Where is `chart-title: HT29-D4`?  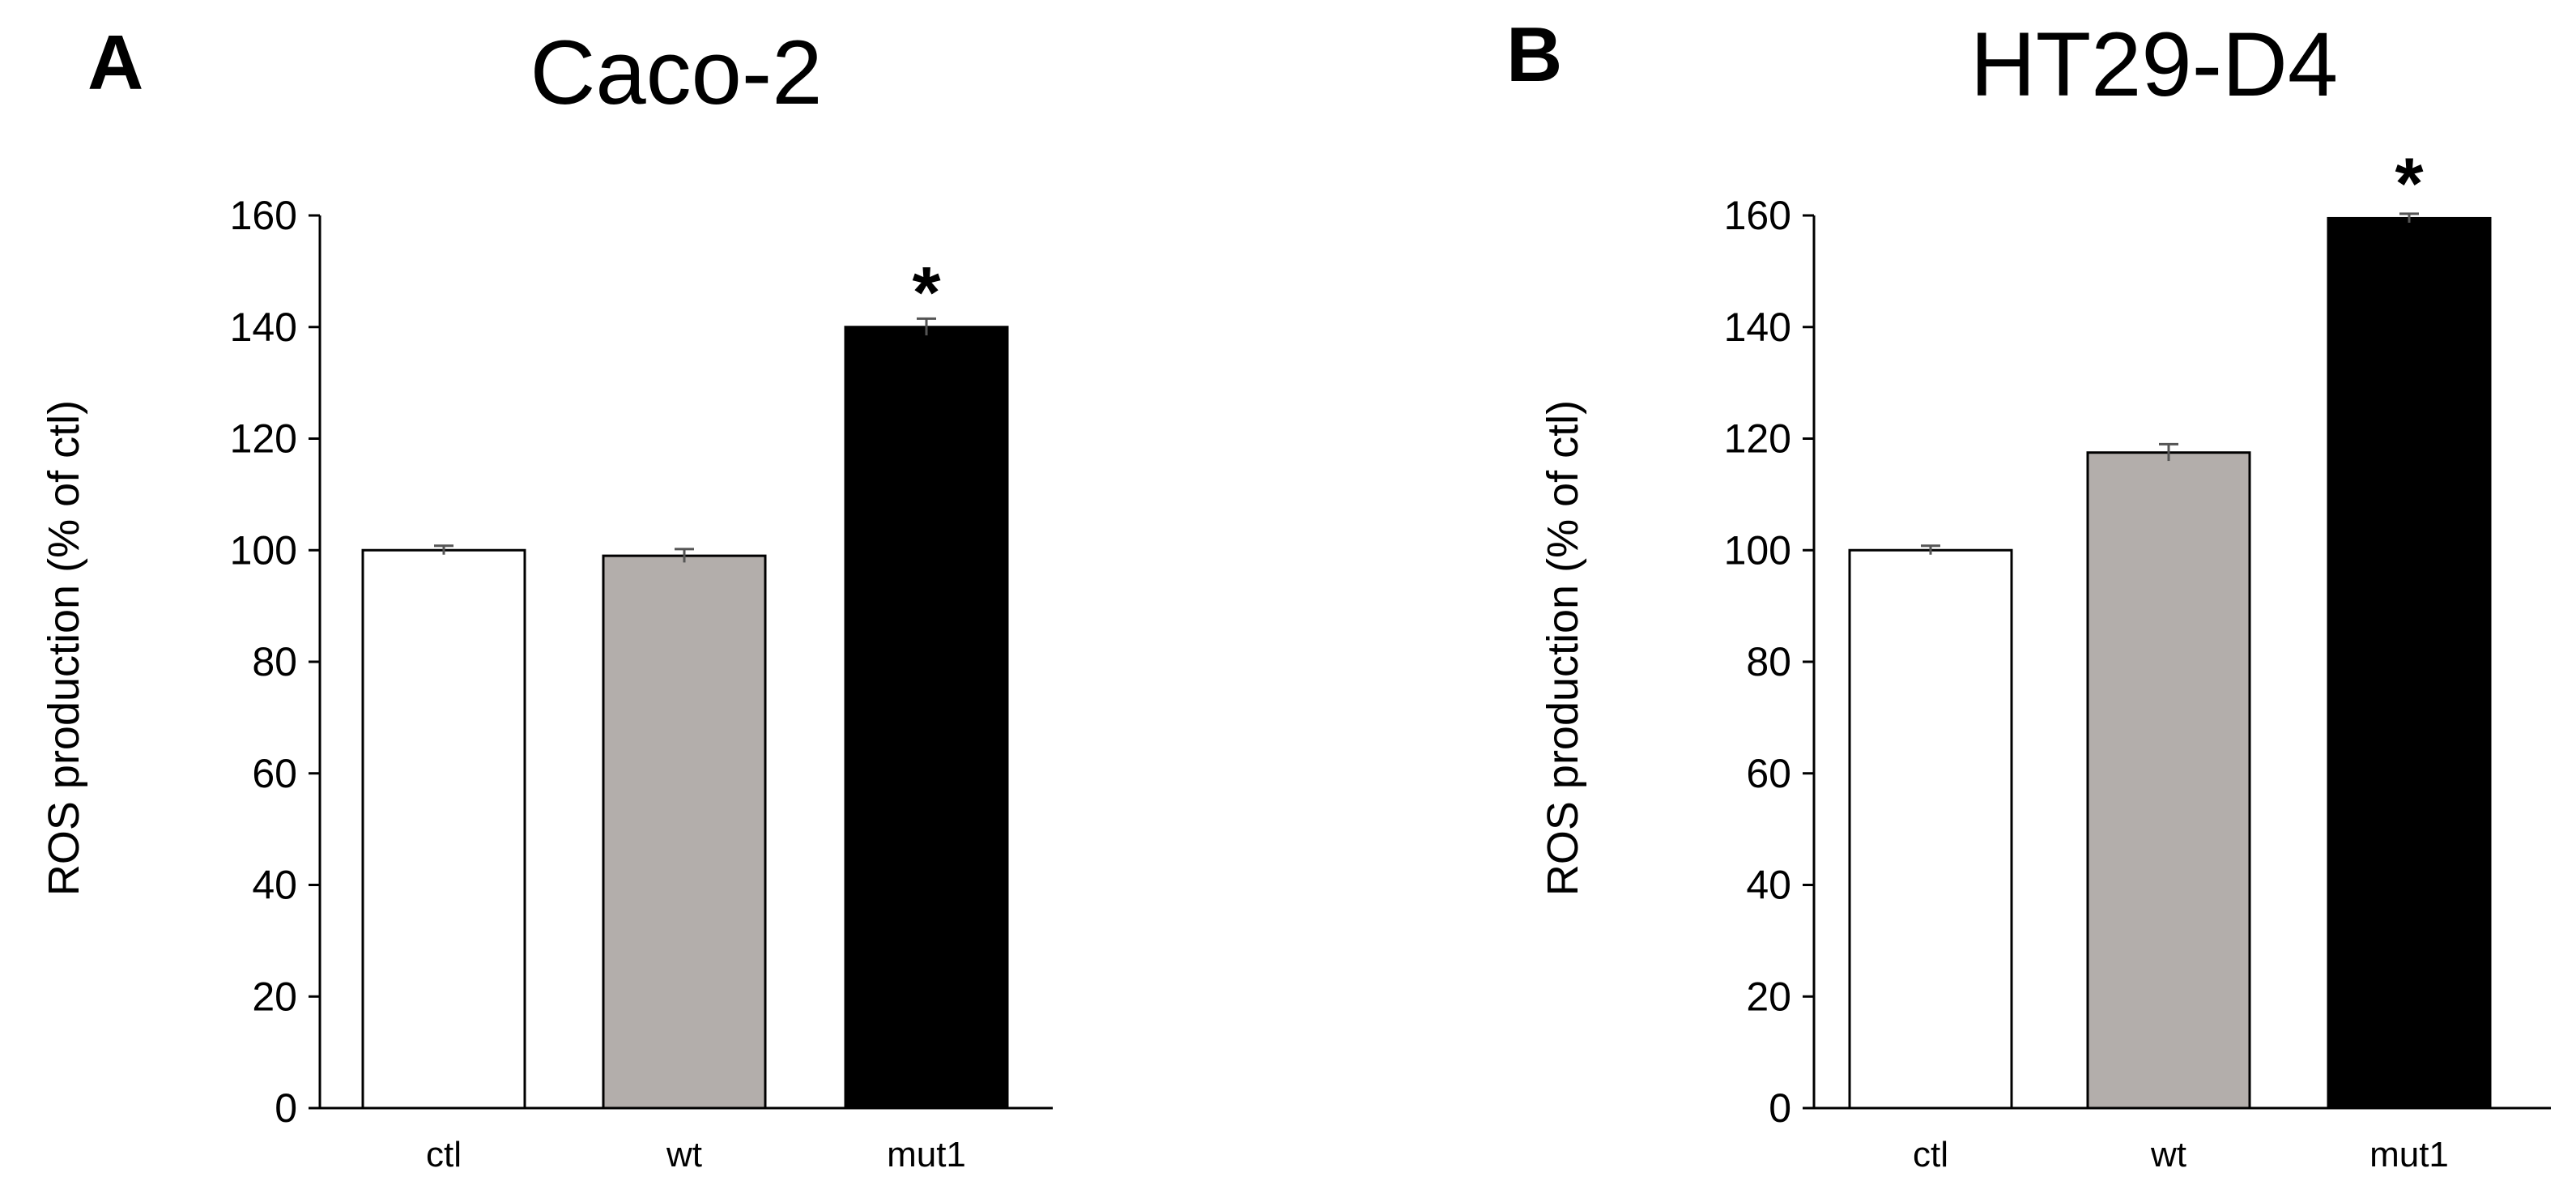 chart-title: HT29-D4 is located at coordinates (2154, 64).